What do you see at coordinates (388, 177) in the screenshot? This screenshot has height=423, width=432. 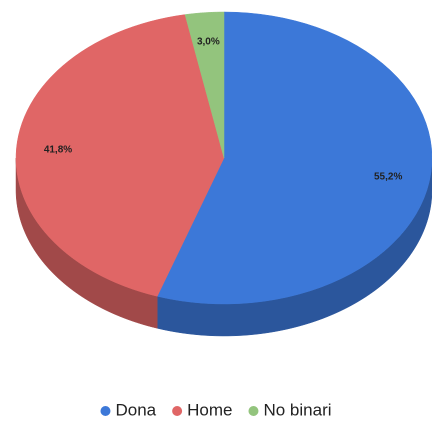 I see `value-label: 55,2%` at bounding box center [388, 177].